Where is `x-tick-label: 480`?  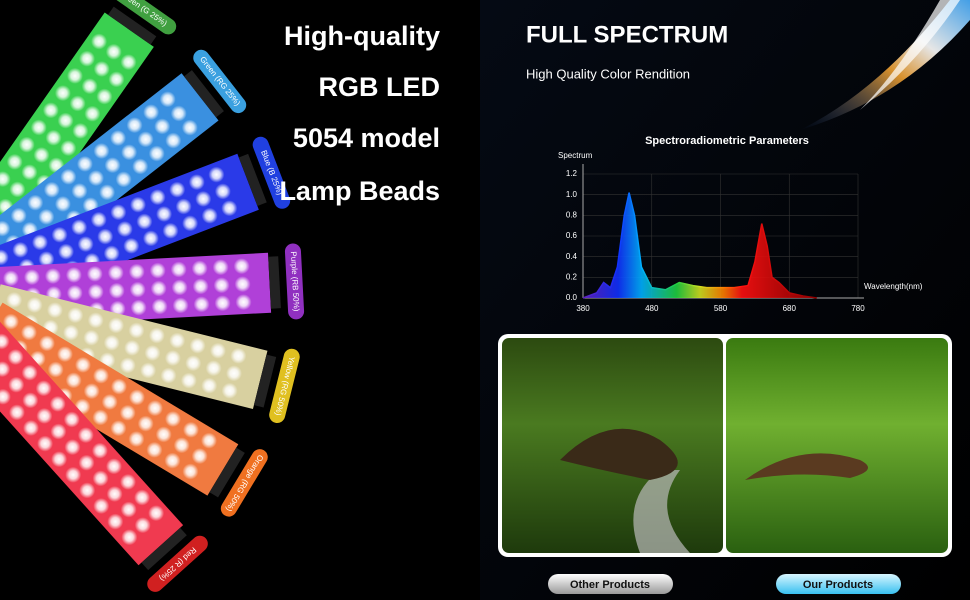 x-tick-label: 480 is located at coordinates (652, 308).